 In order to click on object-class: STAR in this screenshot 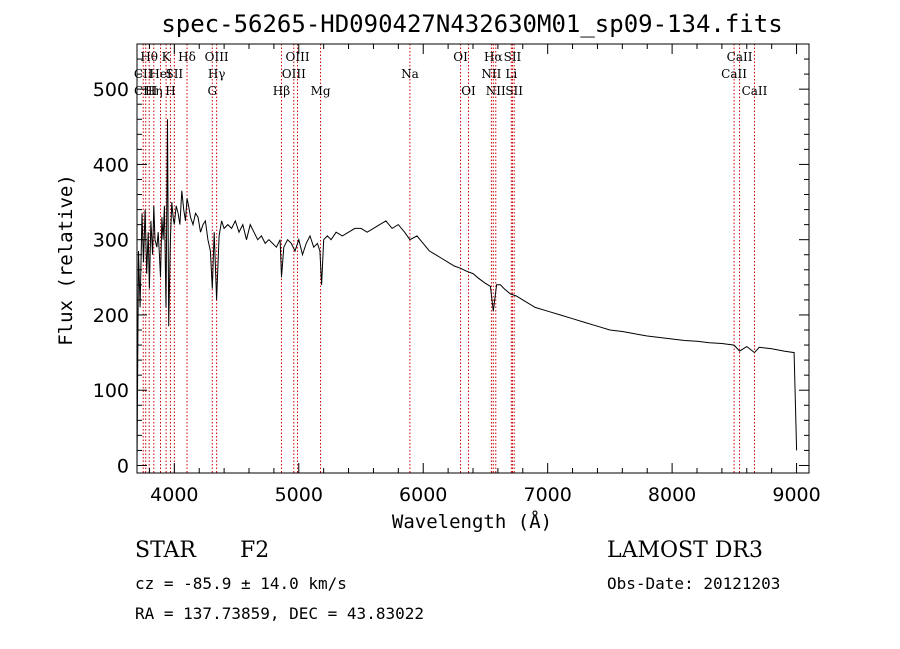, I will do `click(165, 550)`.